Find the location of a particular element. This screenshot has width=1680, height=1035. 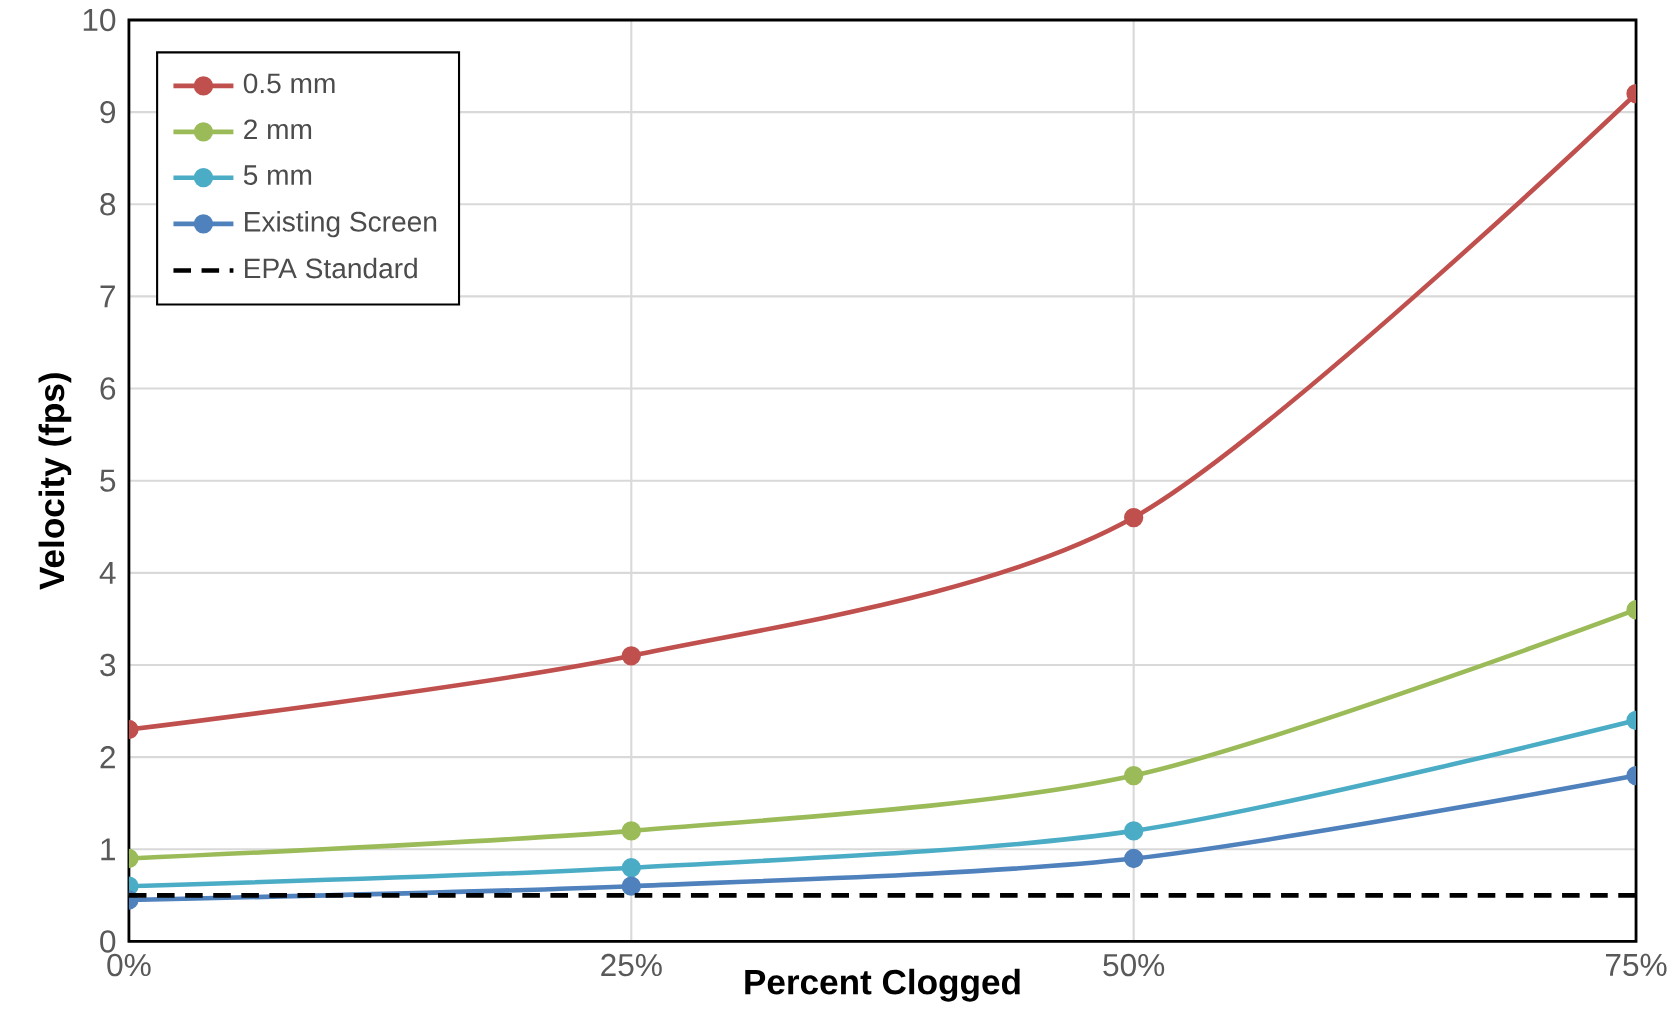

legend-label: 0.5 mm is located at coordinates (289, 83).